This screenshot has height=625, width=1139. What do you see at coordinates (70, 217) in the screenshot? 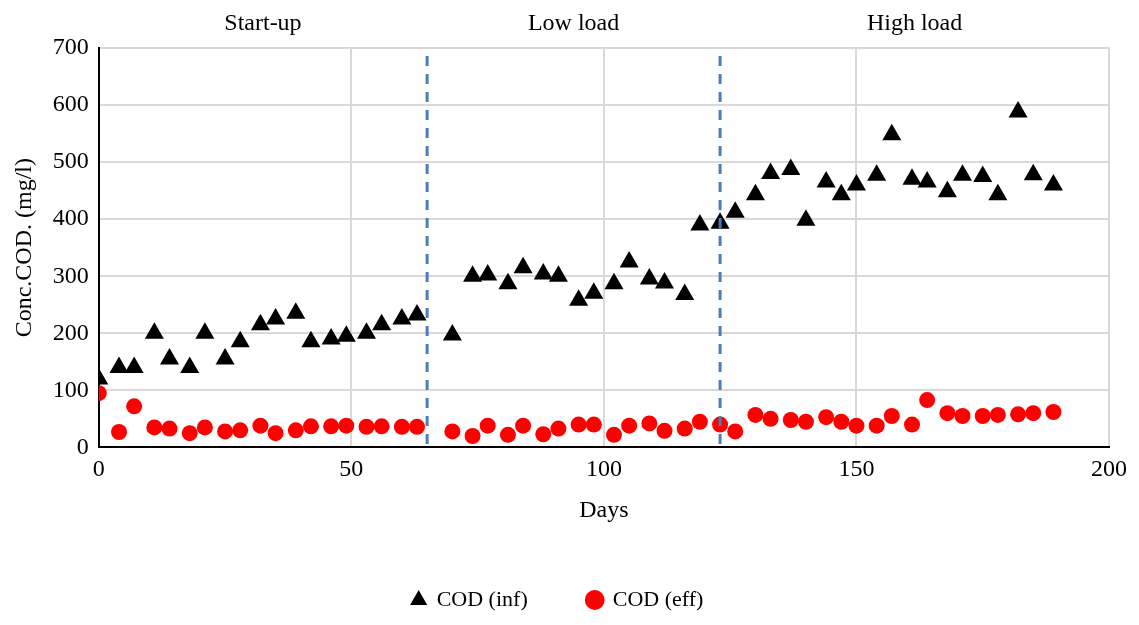
I see `y-tick-label: 400` at bounding box center [70, 217].